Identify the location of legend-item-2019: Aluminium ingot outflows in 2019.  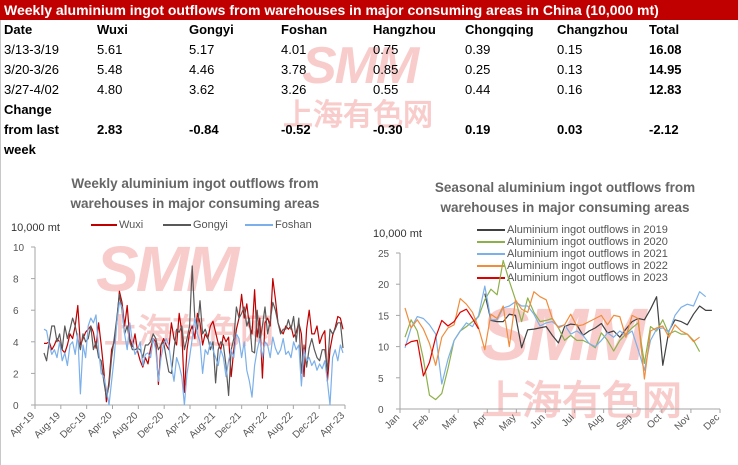
(572, 230).